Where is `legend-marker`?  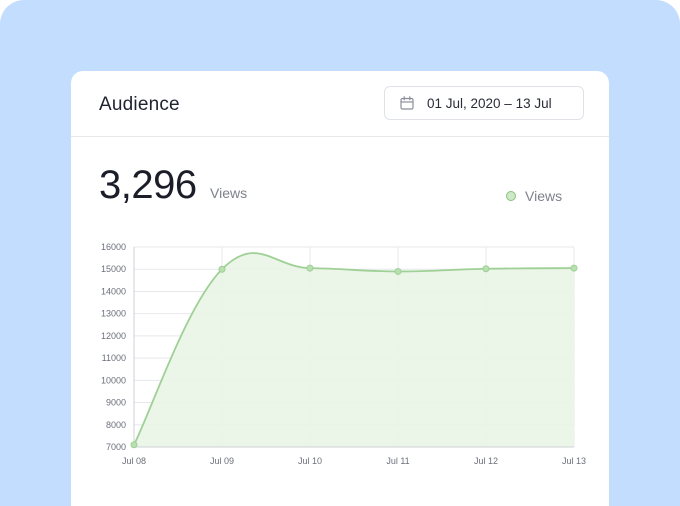 legend-marker is located at coordinates (511, 196).